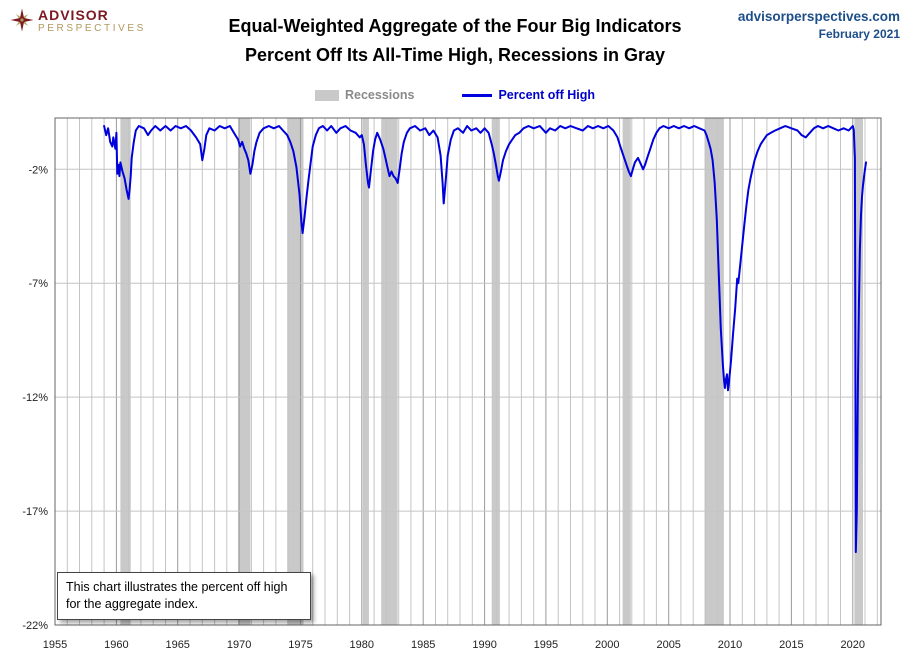  I want to click on percent-off-high-legend-label: Percent off High, so click(547, 95).